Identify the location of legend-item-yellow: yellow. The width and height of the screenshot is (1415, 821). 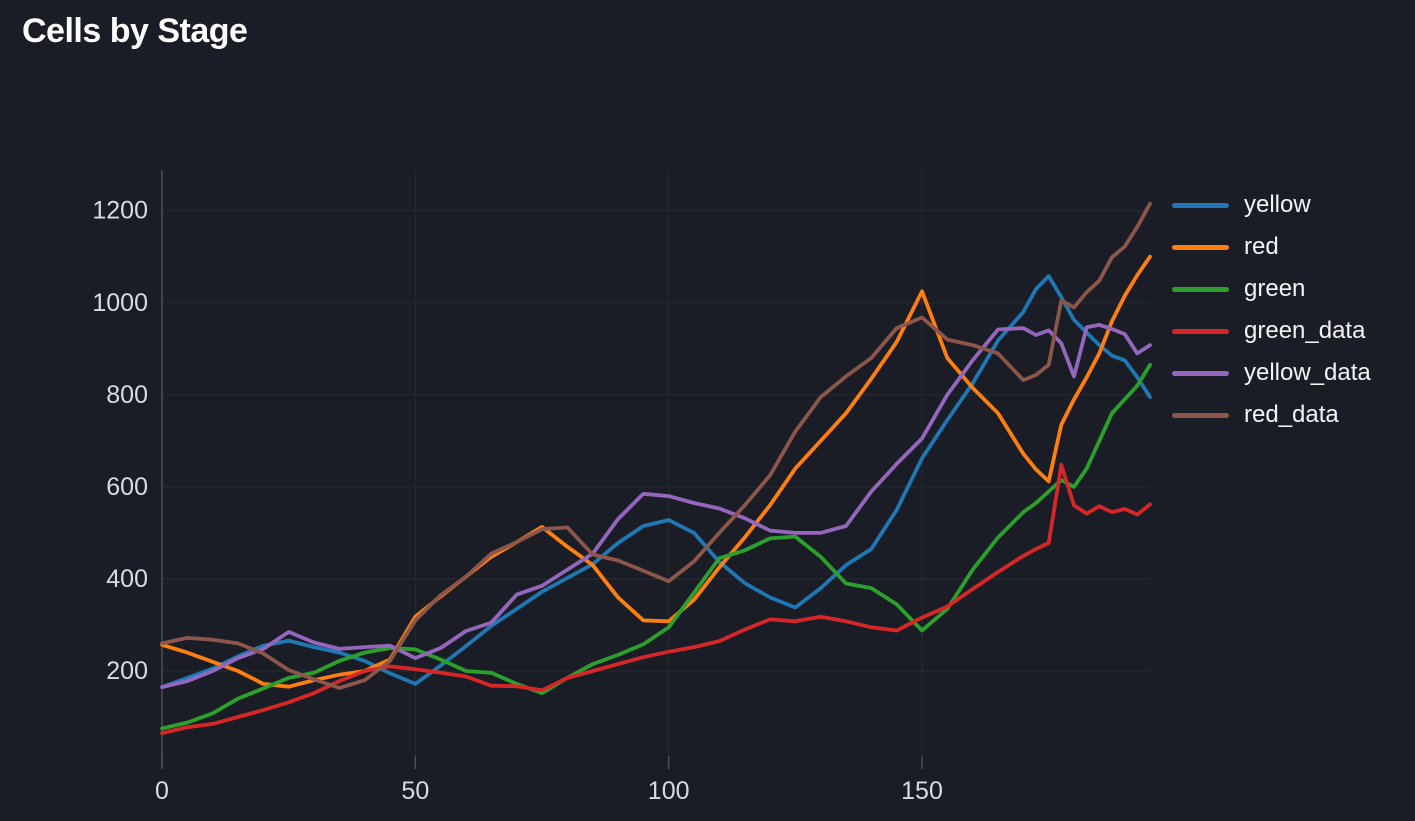
(1271, 205).